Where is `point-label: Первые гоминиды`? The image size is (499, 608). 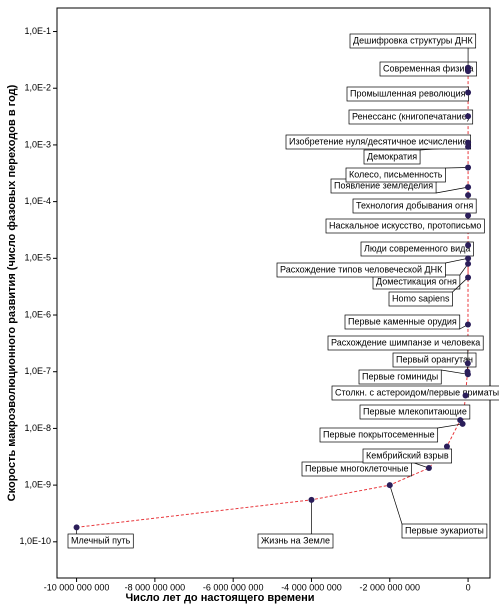
point-label: Первые гоминиды is located at coordinates (400, 376).